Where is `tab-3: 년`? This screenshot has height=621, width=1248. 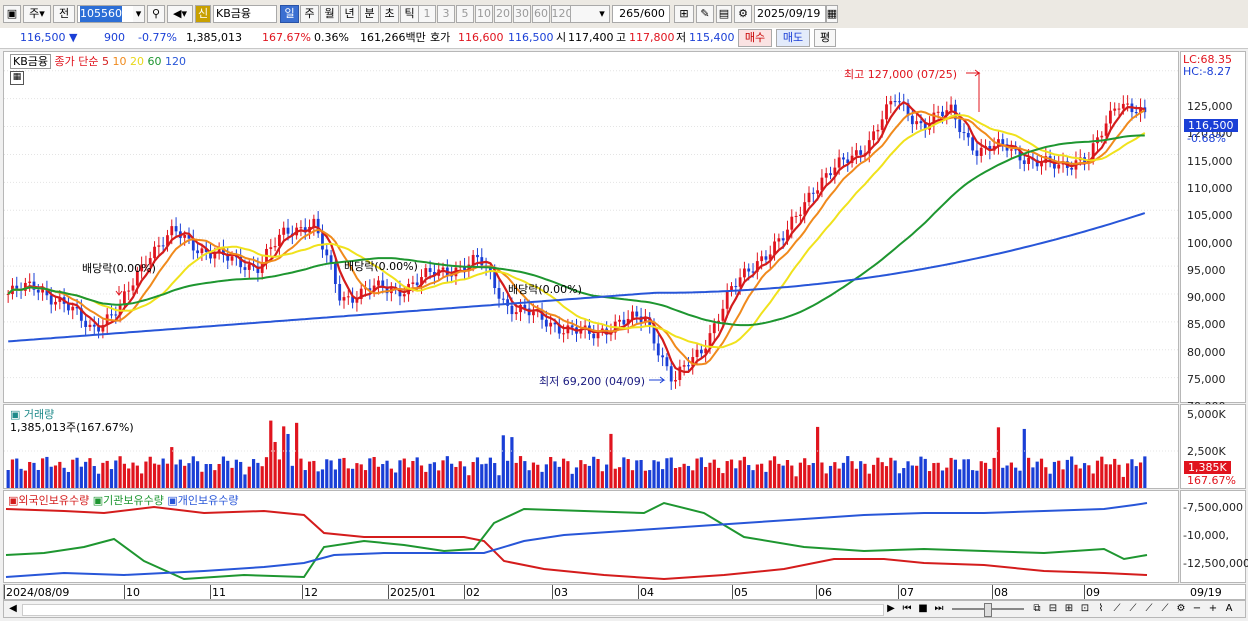
tab-3: 년 is located at coordinates (349, 14).